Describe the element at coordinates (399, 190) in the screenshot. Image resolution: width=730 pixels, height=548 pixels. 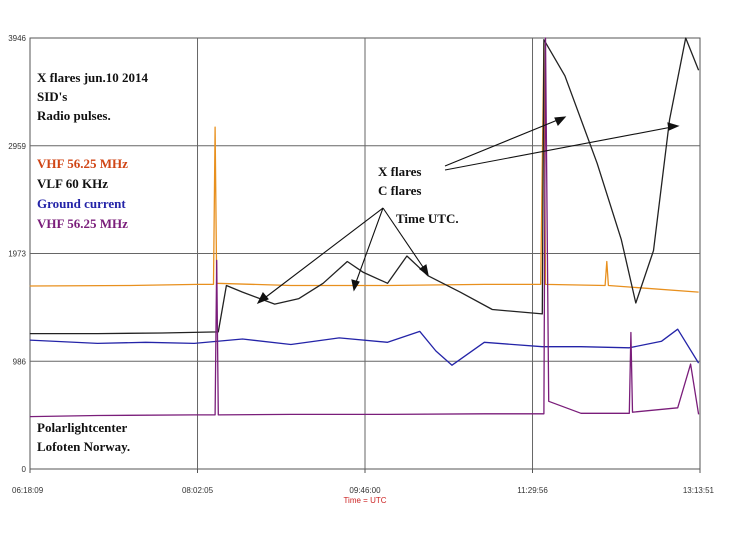
I see `annotation-c-flares: C flares` at that location.